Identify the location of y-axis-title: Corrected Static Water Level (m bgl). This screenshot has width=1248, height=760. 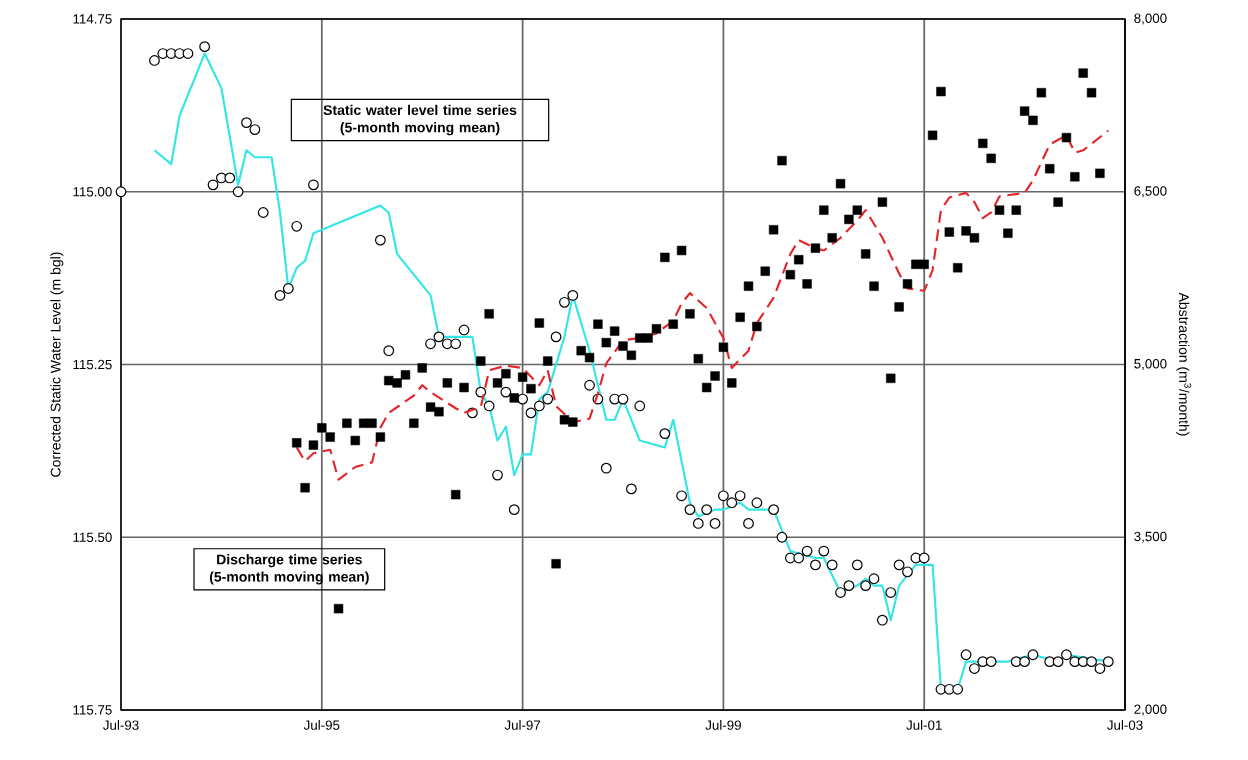
(57, 364).